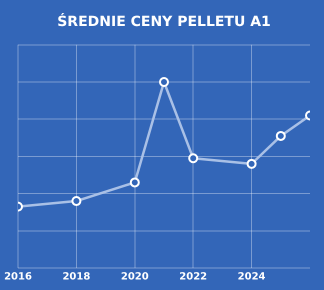  I want to click on x-tick-label: 2022, so click(193, 277).